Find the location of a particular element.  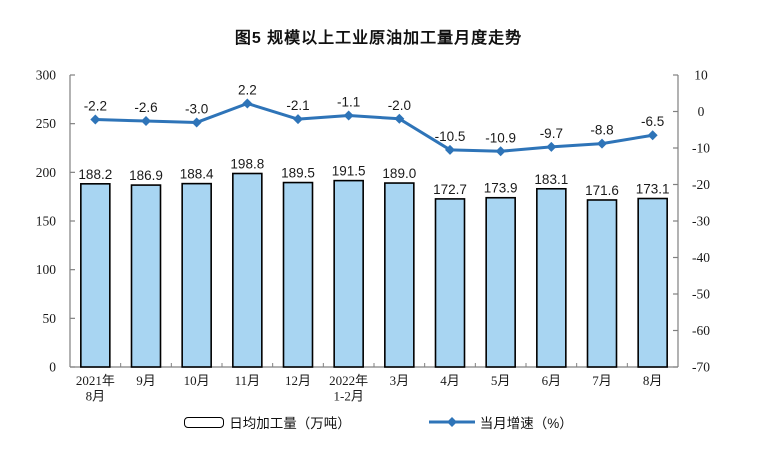

svg-text: 183.1 is located at coordinates (551, 179).